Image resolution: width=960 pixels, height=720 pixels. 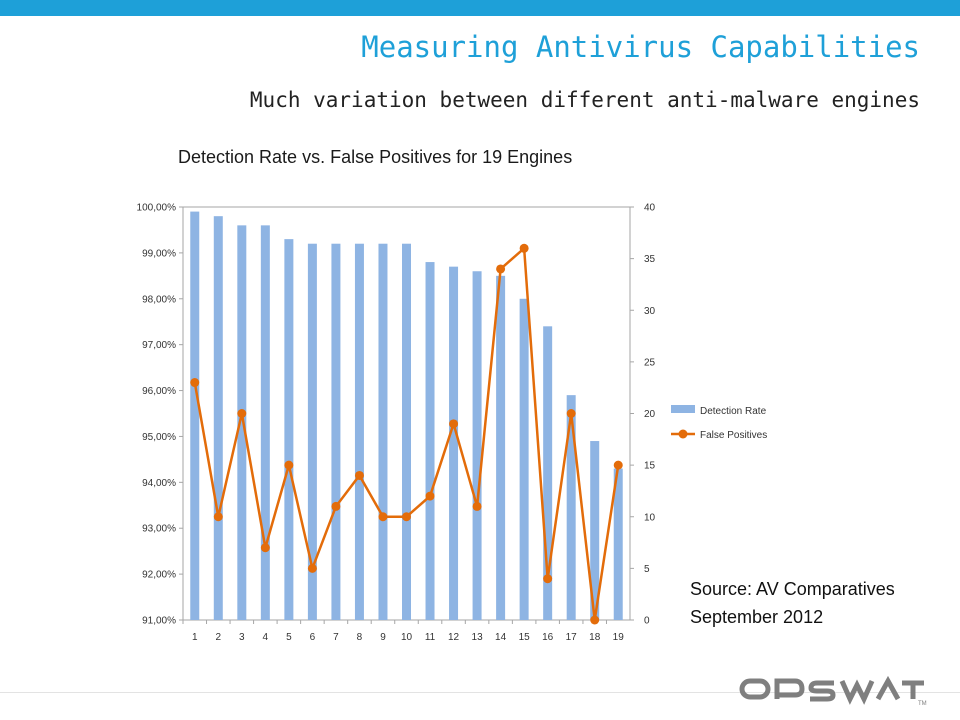 I want to click on right-axis-tick-label: 0, so click(x=647, y=621).